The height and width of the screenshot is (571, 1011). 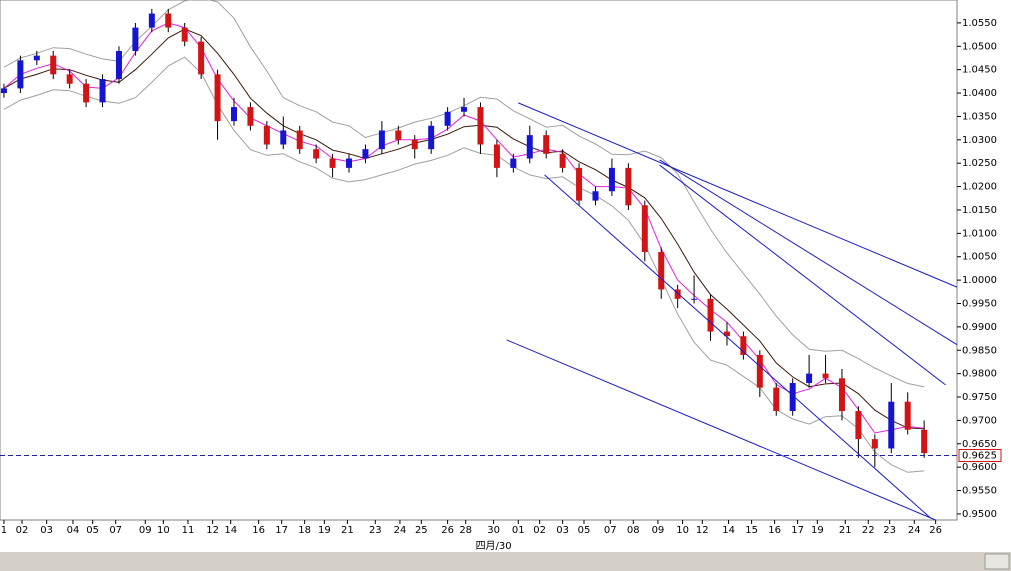 I want to click on x-tick-label: 08, so click(x=633, y=530).